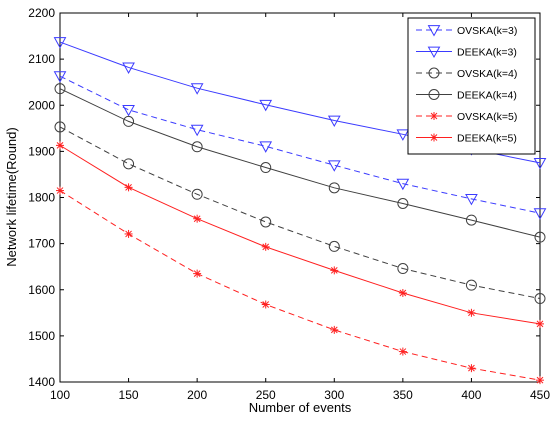 The image size is (550, 423). I want to click on y-axis-label: Network lifetime(Round), so click(11, 196).